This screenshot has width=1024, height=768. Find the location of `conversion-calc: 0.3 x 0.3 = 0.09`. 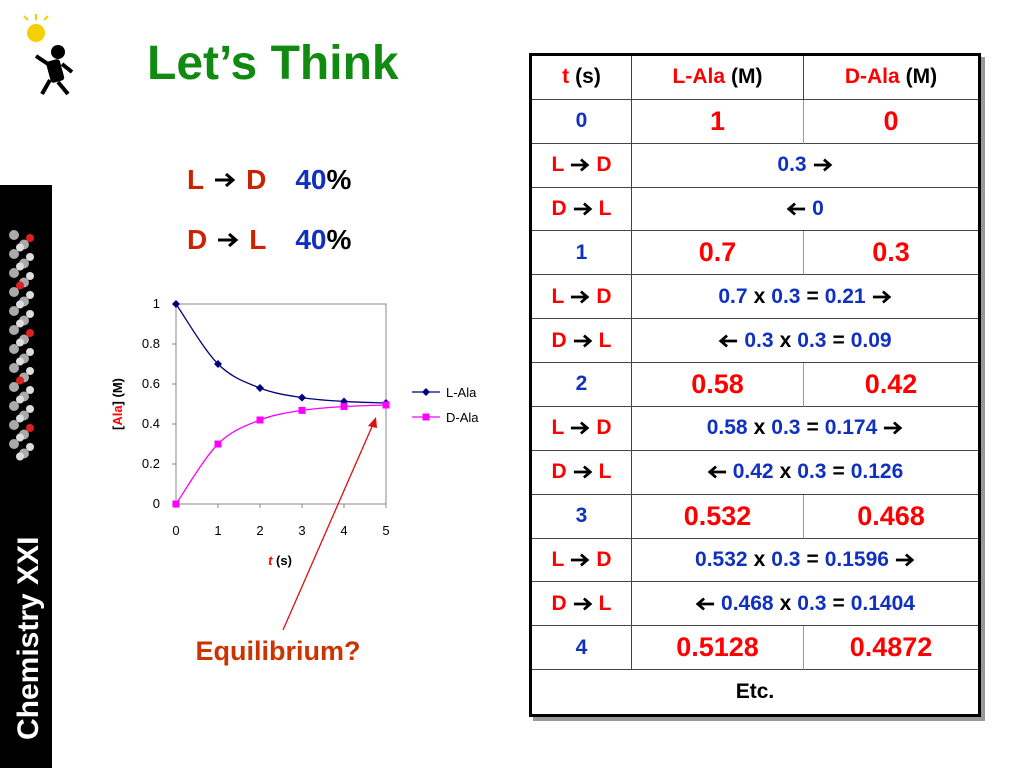

conversion-calc: 0.3 x 0.3 = 0.09 is located at coordinates (805, 341).